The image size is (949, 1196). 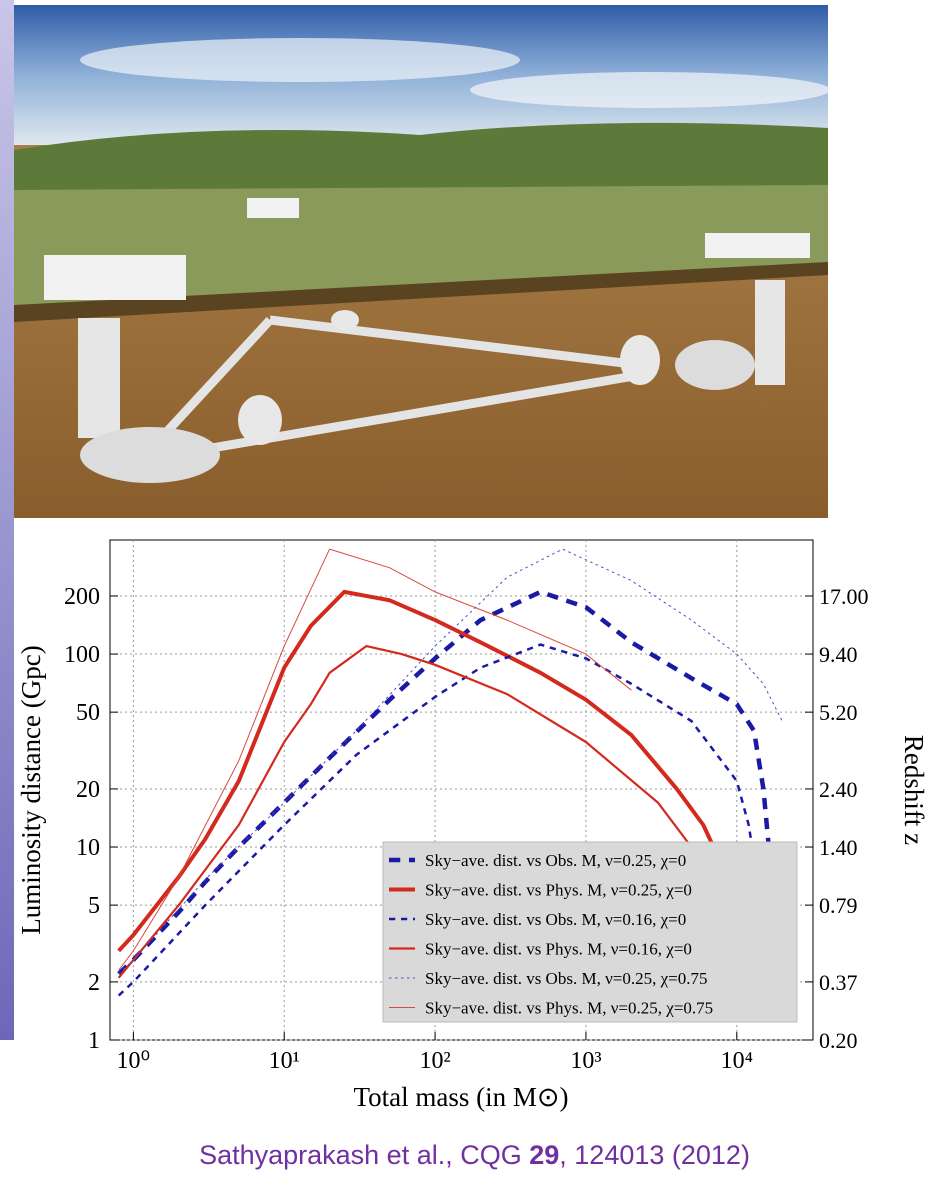 I want to click on y-tick-label: 1, so click(x=94, y=1041).